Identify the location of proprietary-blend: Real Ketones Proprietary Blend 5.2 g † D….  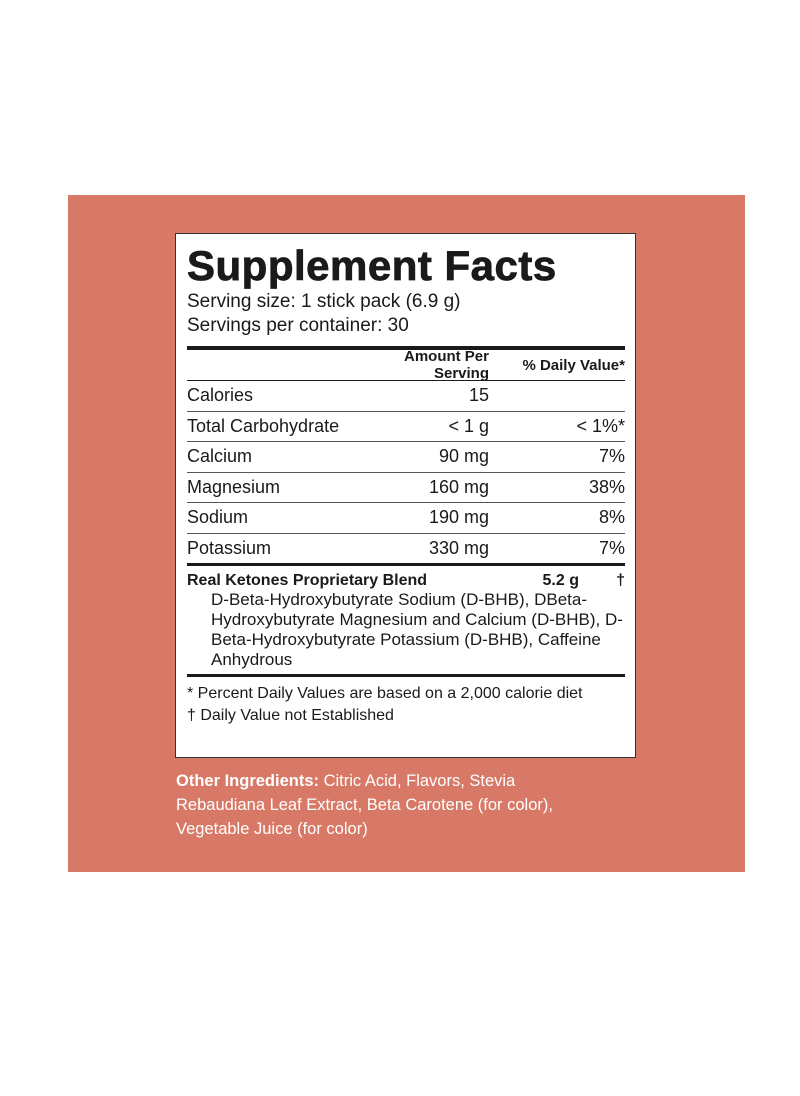
(406, 620).